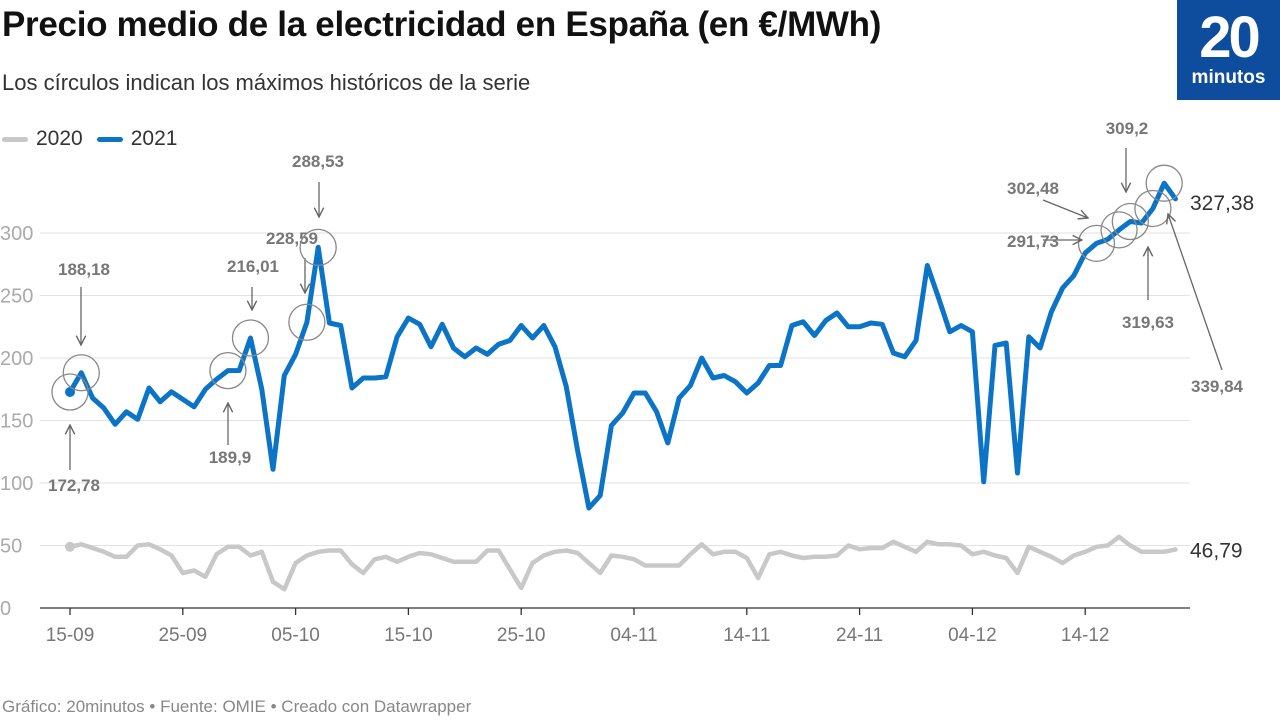  I want to click on annotation: 309,2, so click(1127, 180).